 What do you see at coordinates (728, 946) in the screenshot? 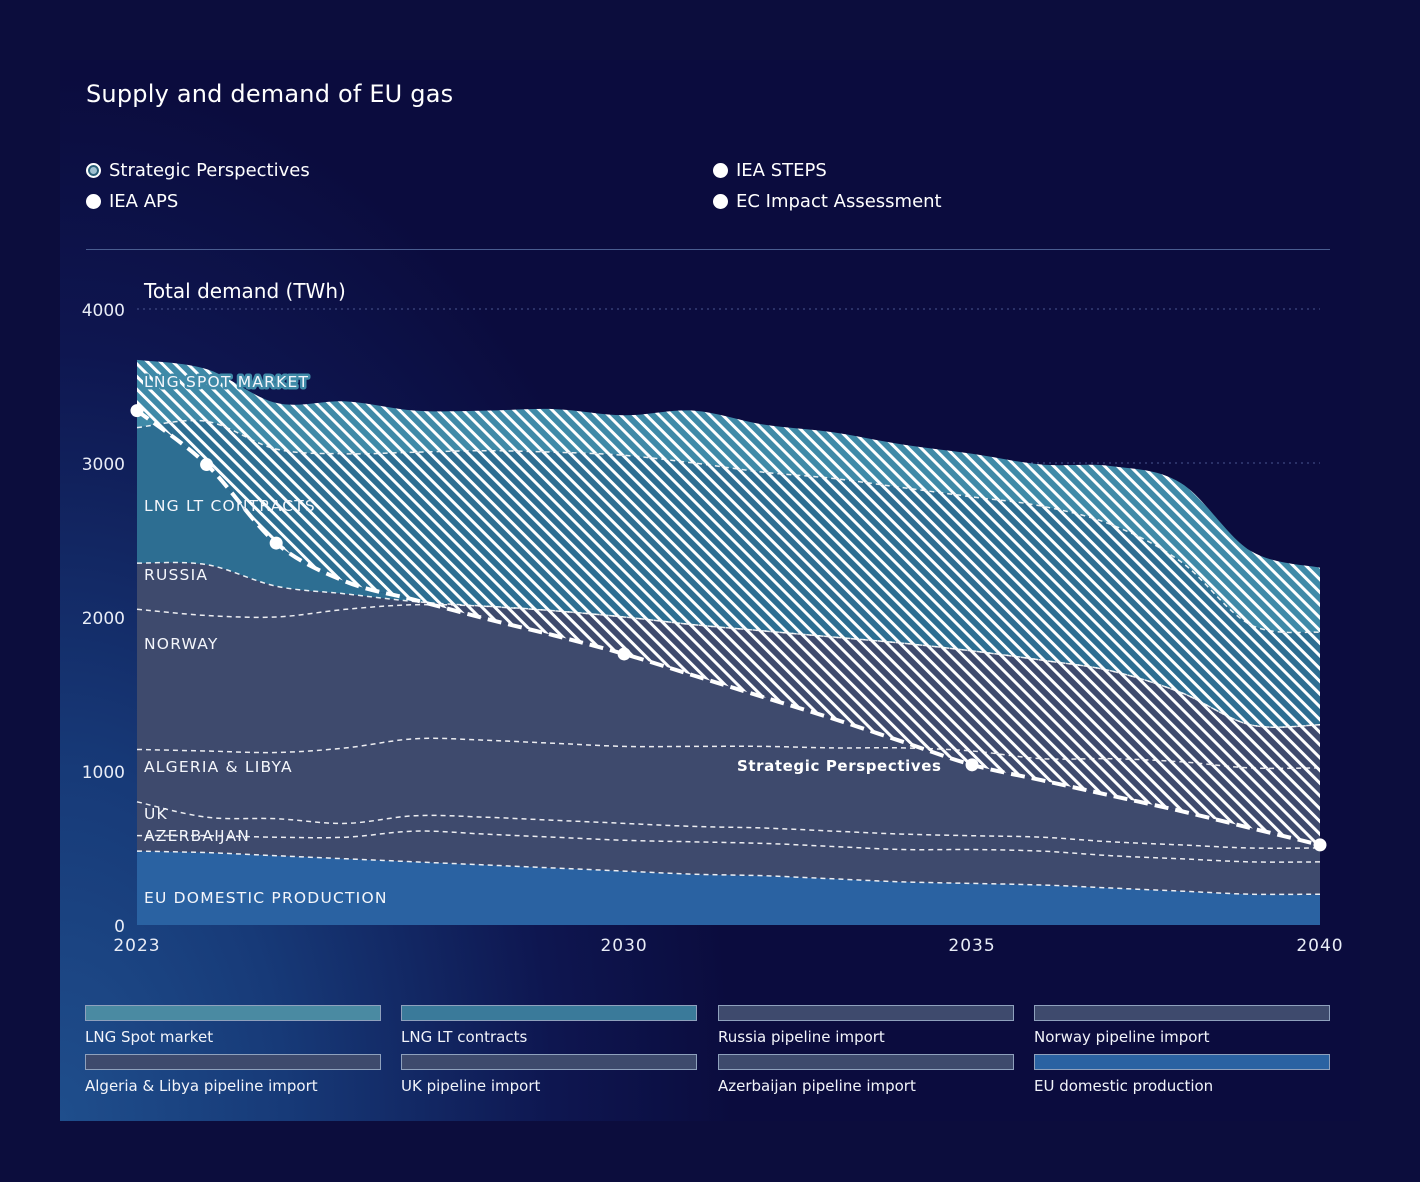
I see `x-axis: 2023 2030 2035 2040` at bounding box center [728, 946].